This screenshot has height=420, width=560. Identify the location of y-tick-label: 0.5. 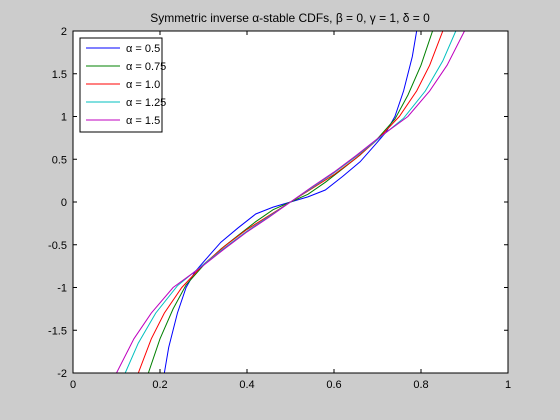
(59, 160).